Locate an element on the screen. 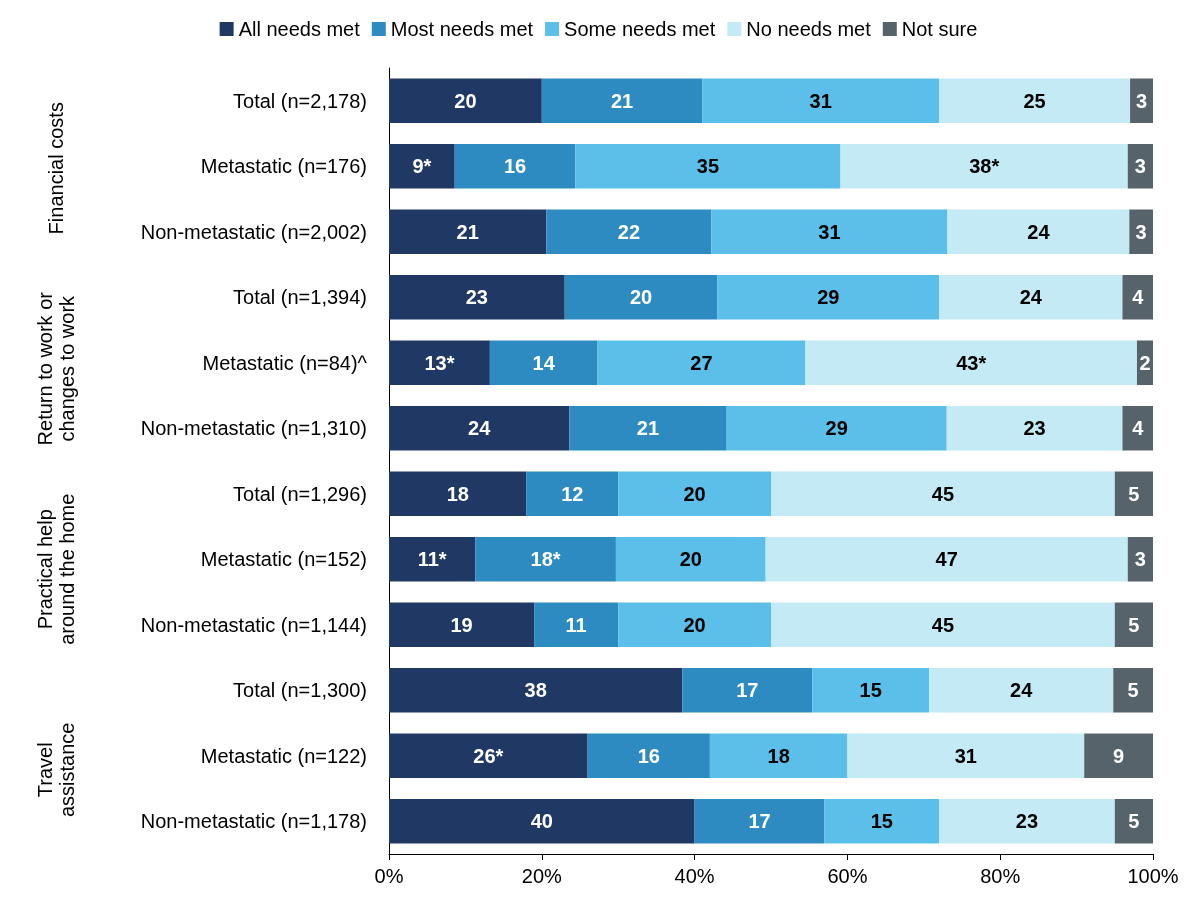 This screenshot has height=912, width=1197. y-tick-label: Non-metastatic (n=1,178) is located at coordinates (253, 821).